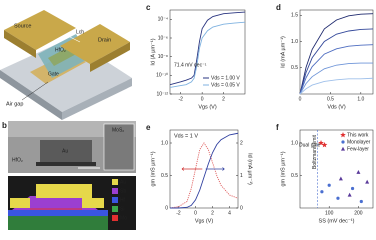  I want to click on label: Lch, so click(80, 32).